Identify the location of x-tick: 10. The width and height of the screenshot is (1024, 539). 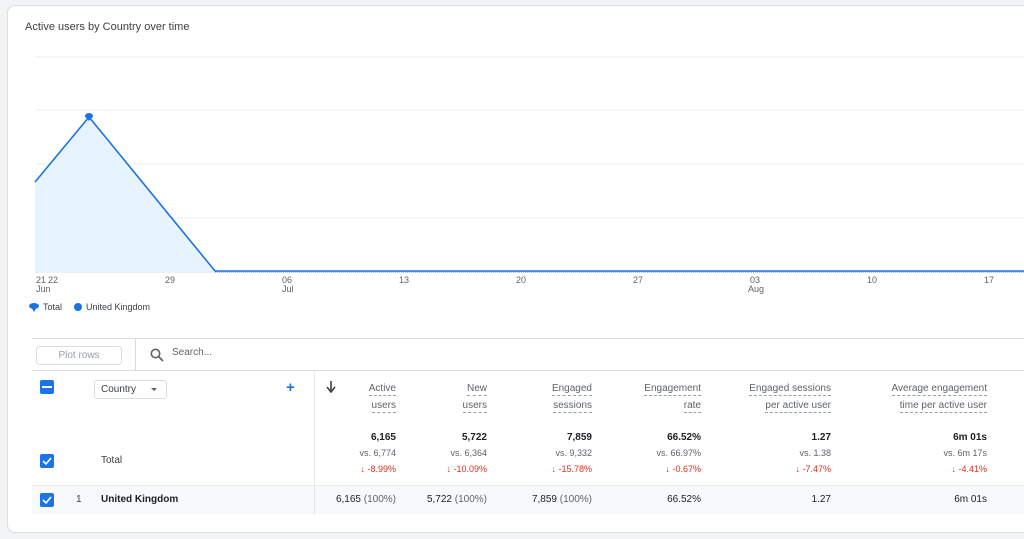
(872, 280).